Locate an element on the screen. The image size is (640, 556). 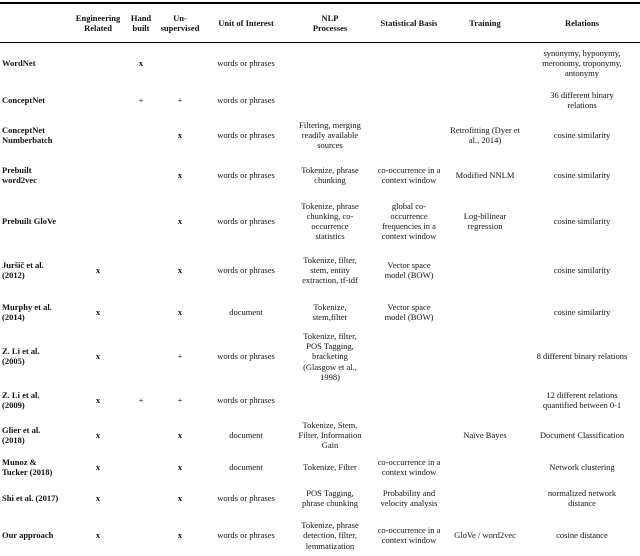
row-label: Our approach is located at coordinates (28, 535).